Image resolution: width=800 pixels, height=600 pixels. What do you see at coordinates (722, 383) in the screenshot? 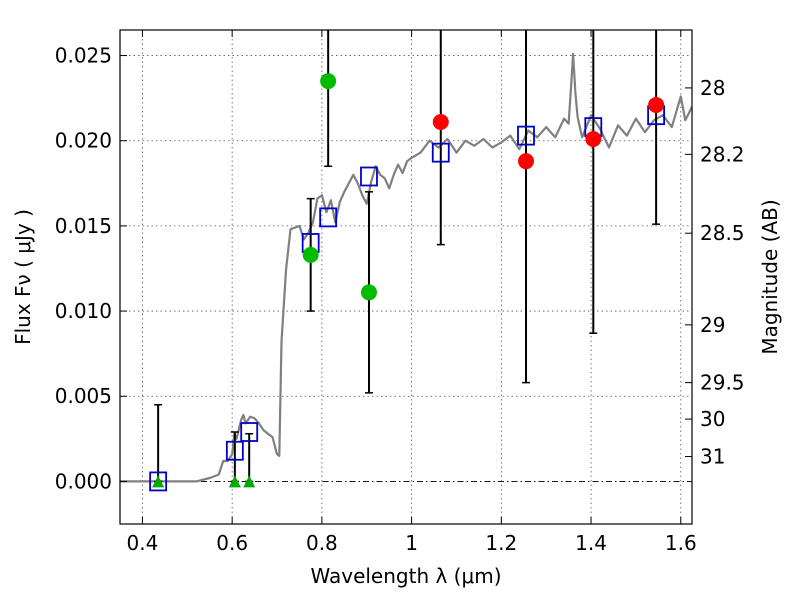
I see `right-tick-label: 29.5` at bounding box center [722, 383].